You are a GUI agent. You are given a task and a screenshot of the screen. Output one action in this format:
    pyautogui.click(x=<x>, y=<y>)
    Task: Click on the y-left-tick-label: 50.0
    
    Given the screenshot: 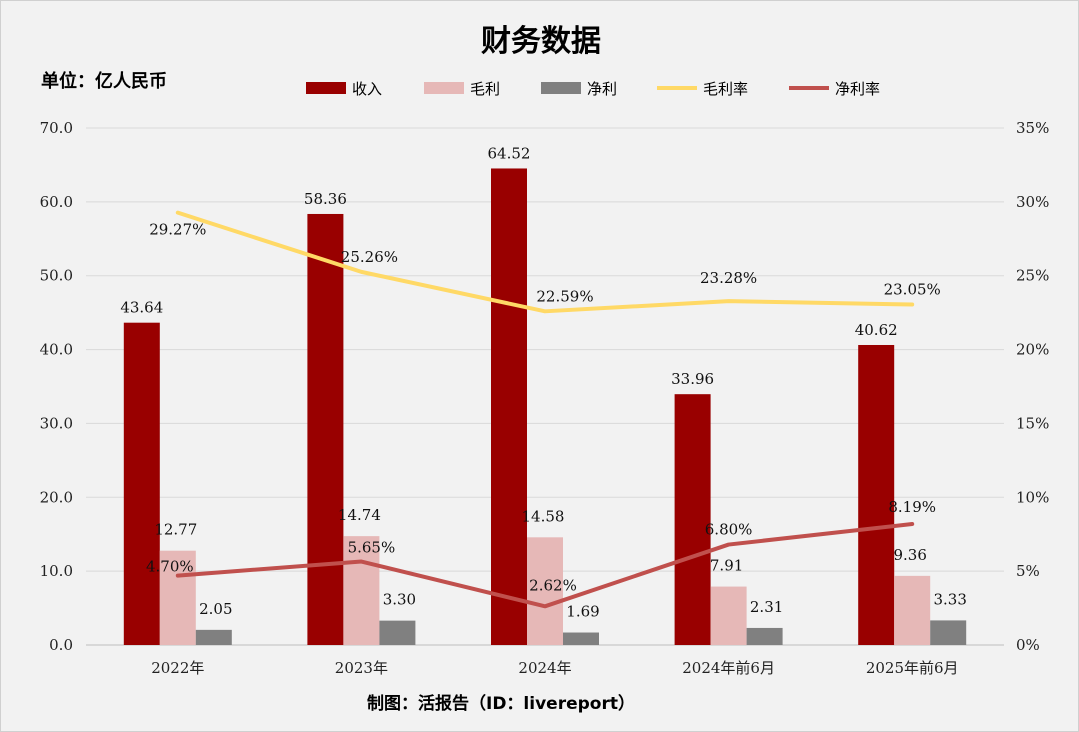 What is the action you would take?
    pyautogui.click(x=56, y=276)
    